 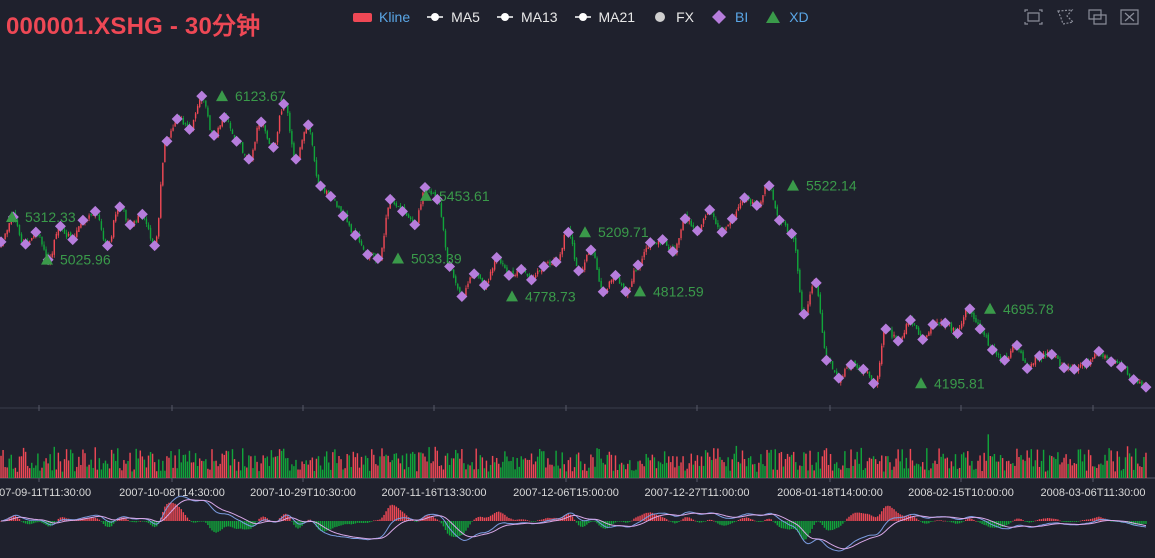 I want to click on lasso-select-icon, so click(x=1065, y=17).